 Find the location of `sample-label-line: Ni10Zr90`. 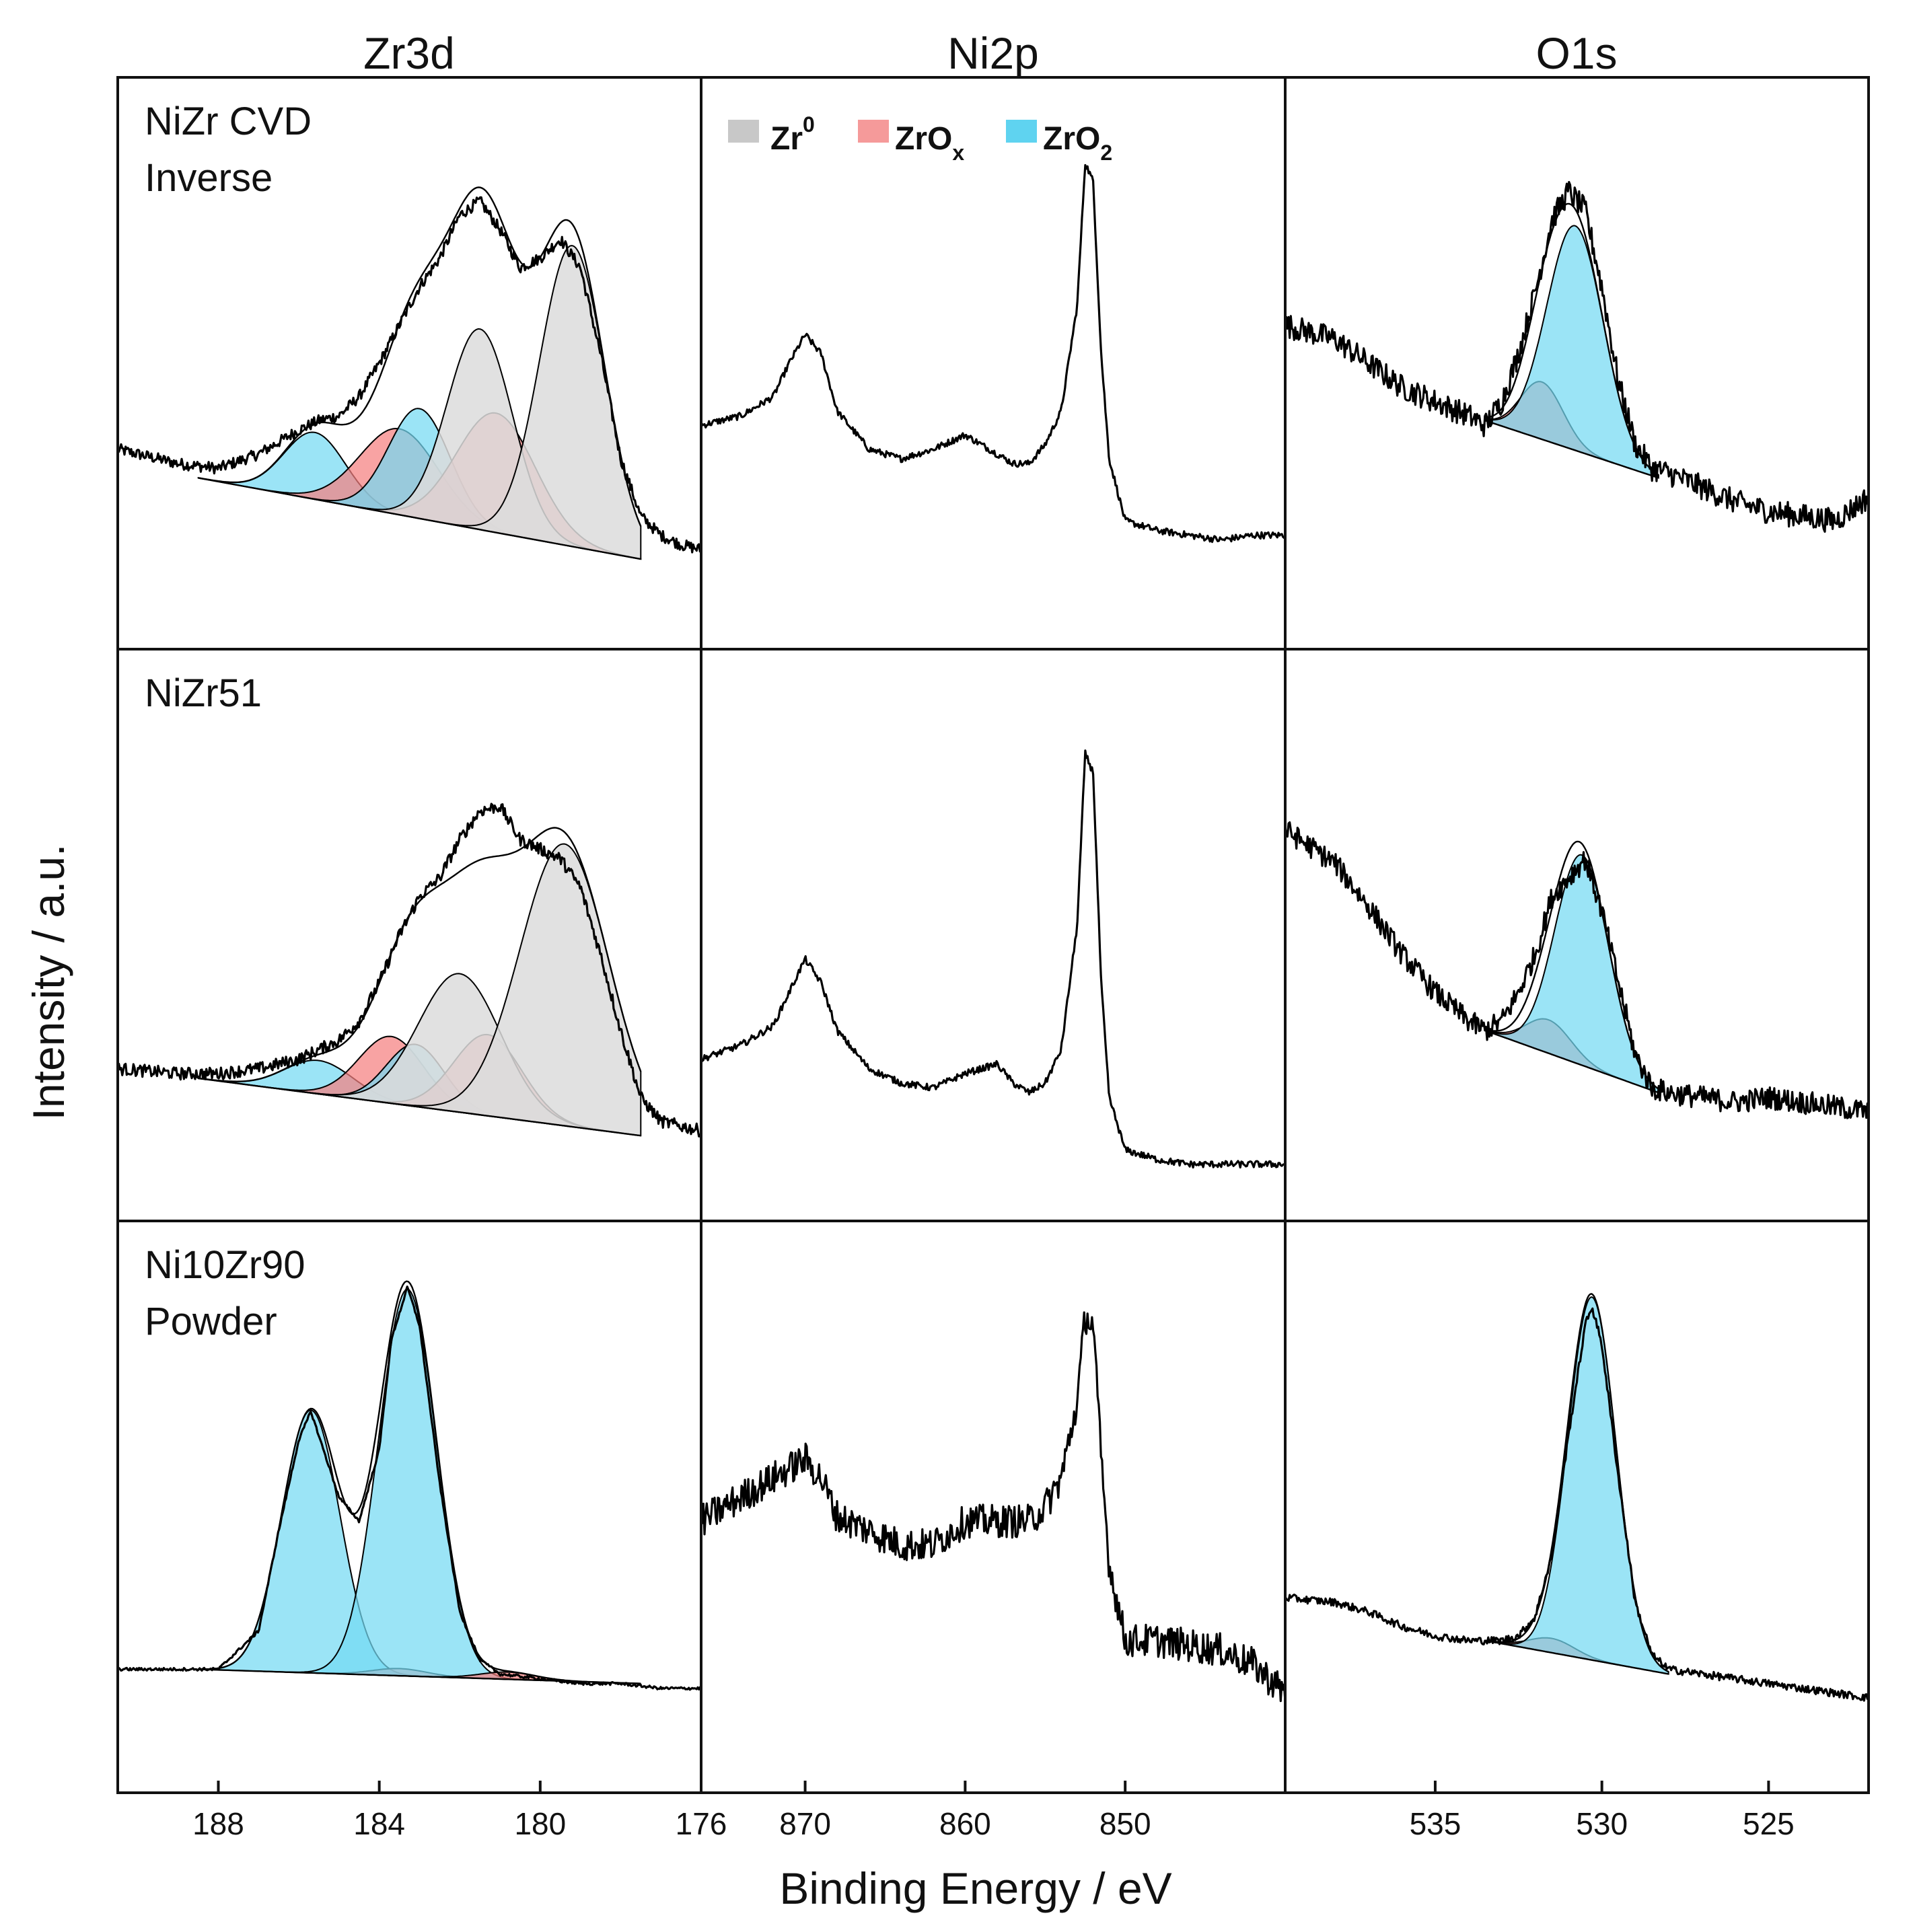

sample-label-line: Ni10Zr90 is located at coordinates (225, 1265).